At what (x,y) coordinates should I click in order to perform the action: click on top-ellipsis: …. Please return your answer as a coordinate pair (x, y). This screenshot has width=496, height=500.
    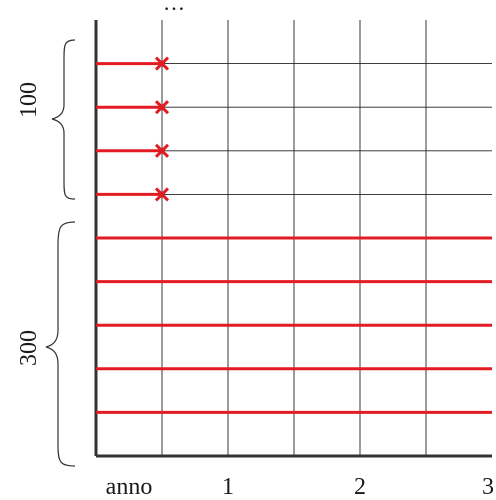
    Looking at the image, I should click on (174, 7).